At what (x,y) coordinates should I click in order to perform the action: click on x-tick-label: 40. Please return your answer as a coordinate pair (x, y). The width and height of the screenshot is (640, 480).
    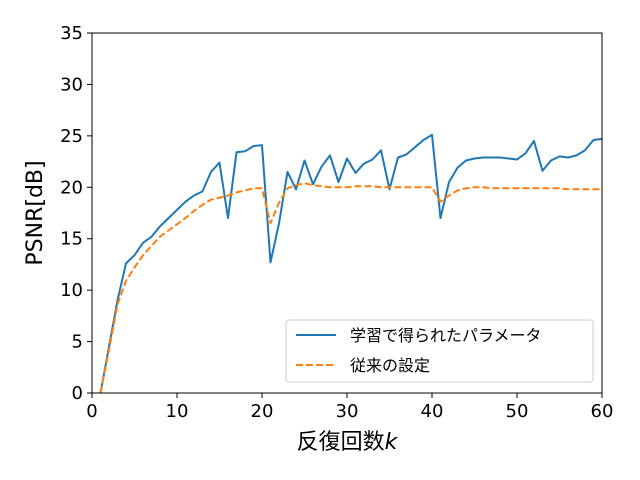
    Looking at the image, I should click on (432, 411).